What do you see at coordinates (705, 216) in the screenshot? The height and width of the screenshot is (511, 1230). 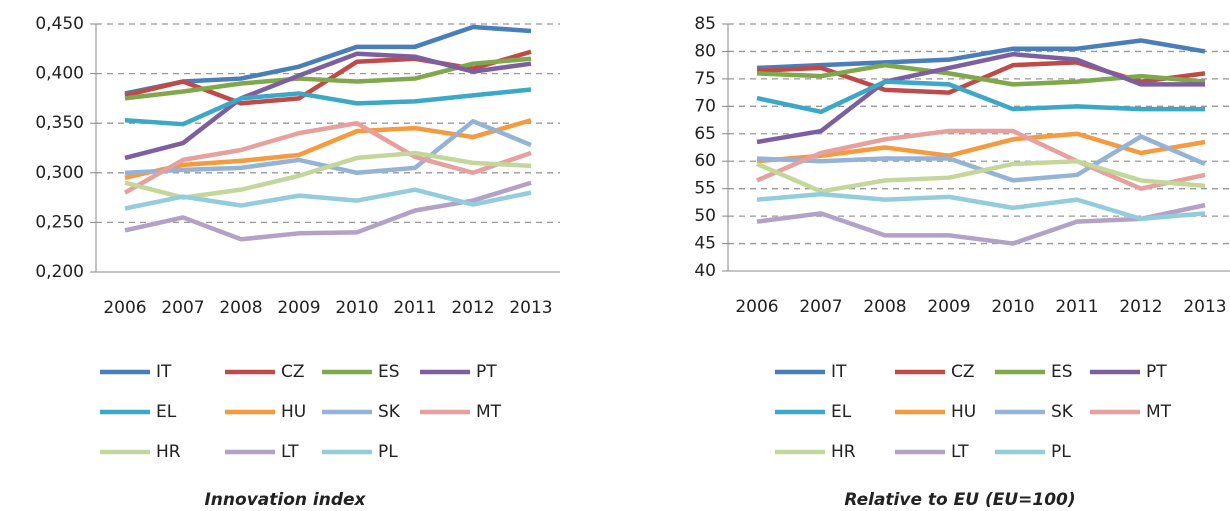 I see `y-tick-label: 50` at bounding box center [705, 216].